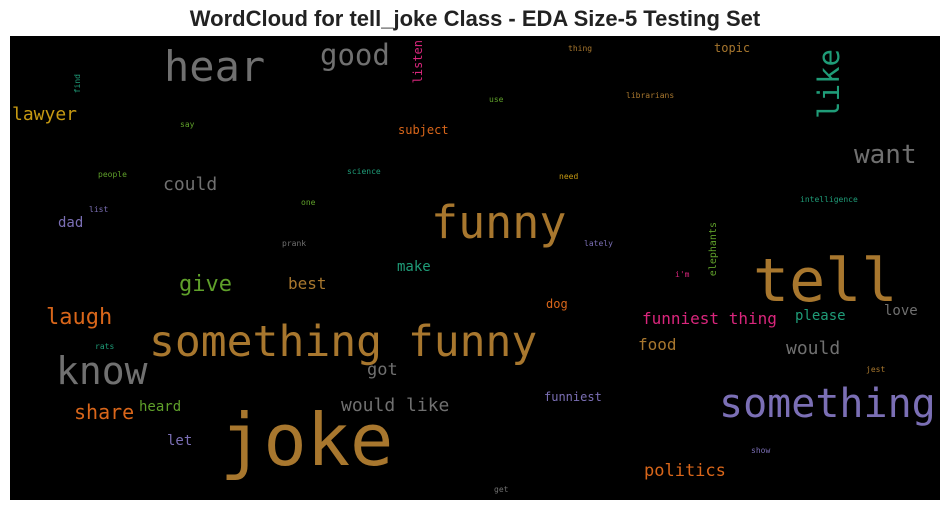 This screenshot has width=950, height=511. Describe the element at coordinates (732, 48) in the screenshot. I see `word-topic: topic` at that location.